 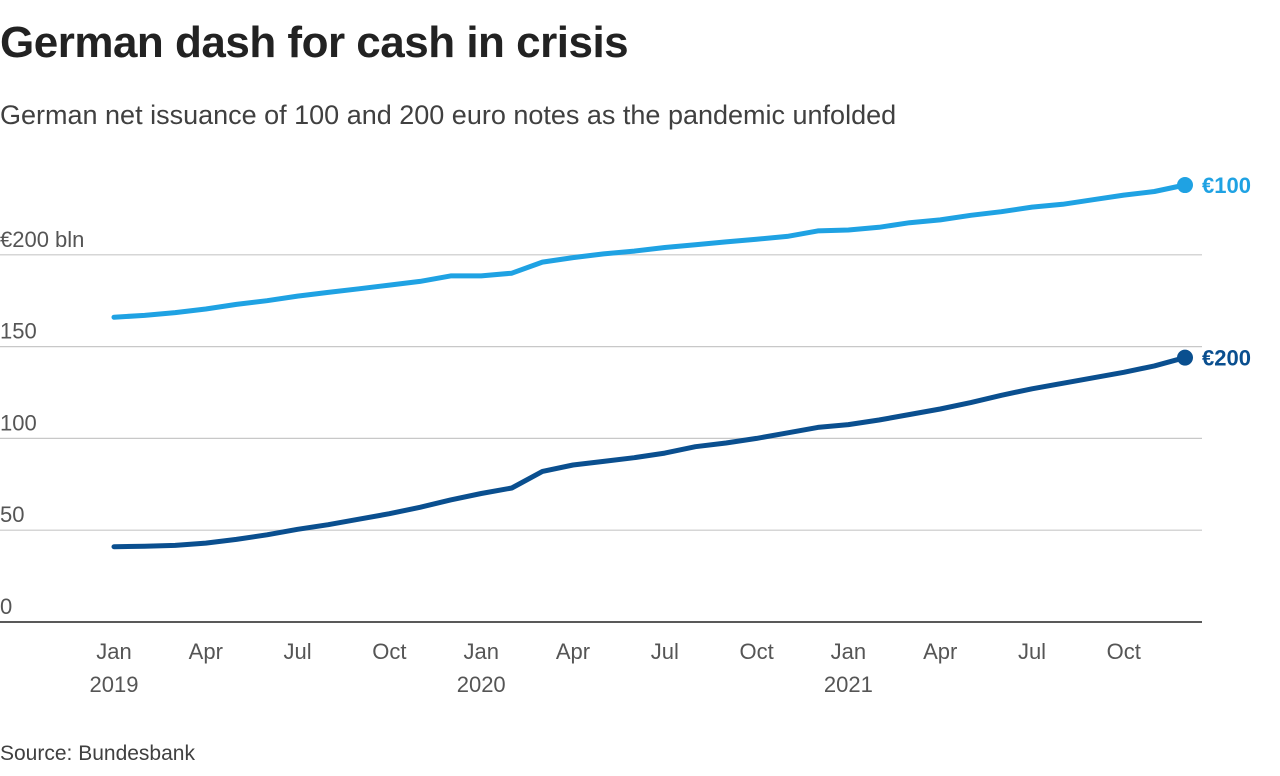 What do you see at coordinates (1226, 185) in the screenshot?
I see `series-end-label: €100` at bounding box center [1226, 185].